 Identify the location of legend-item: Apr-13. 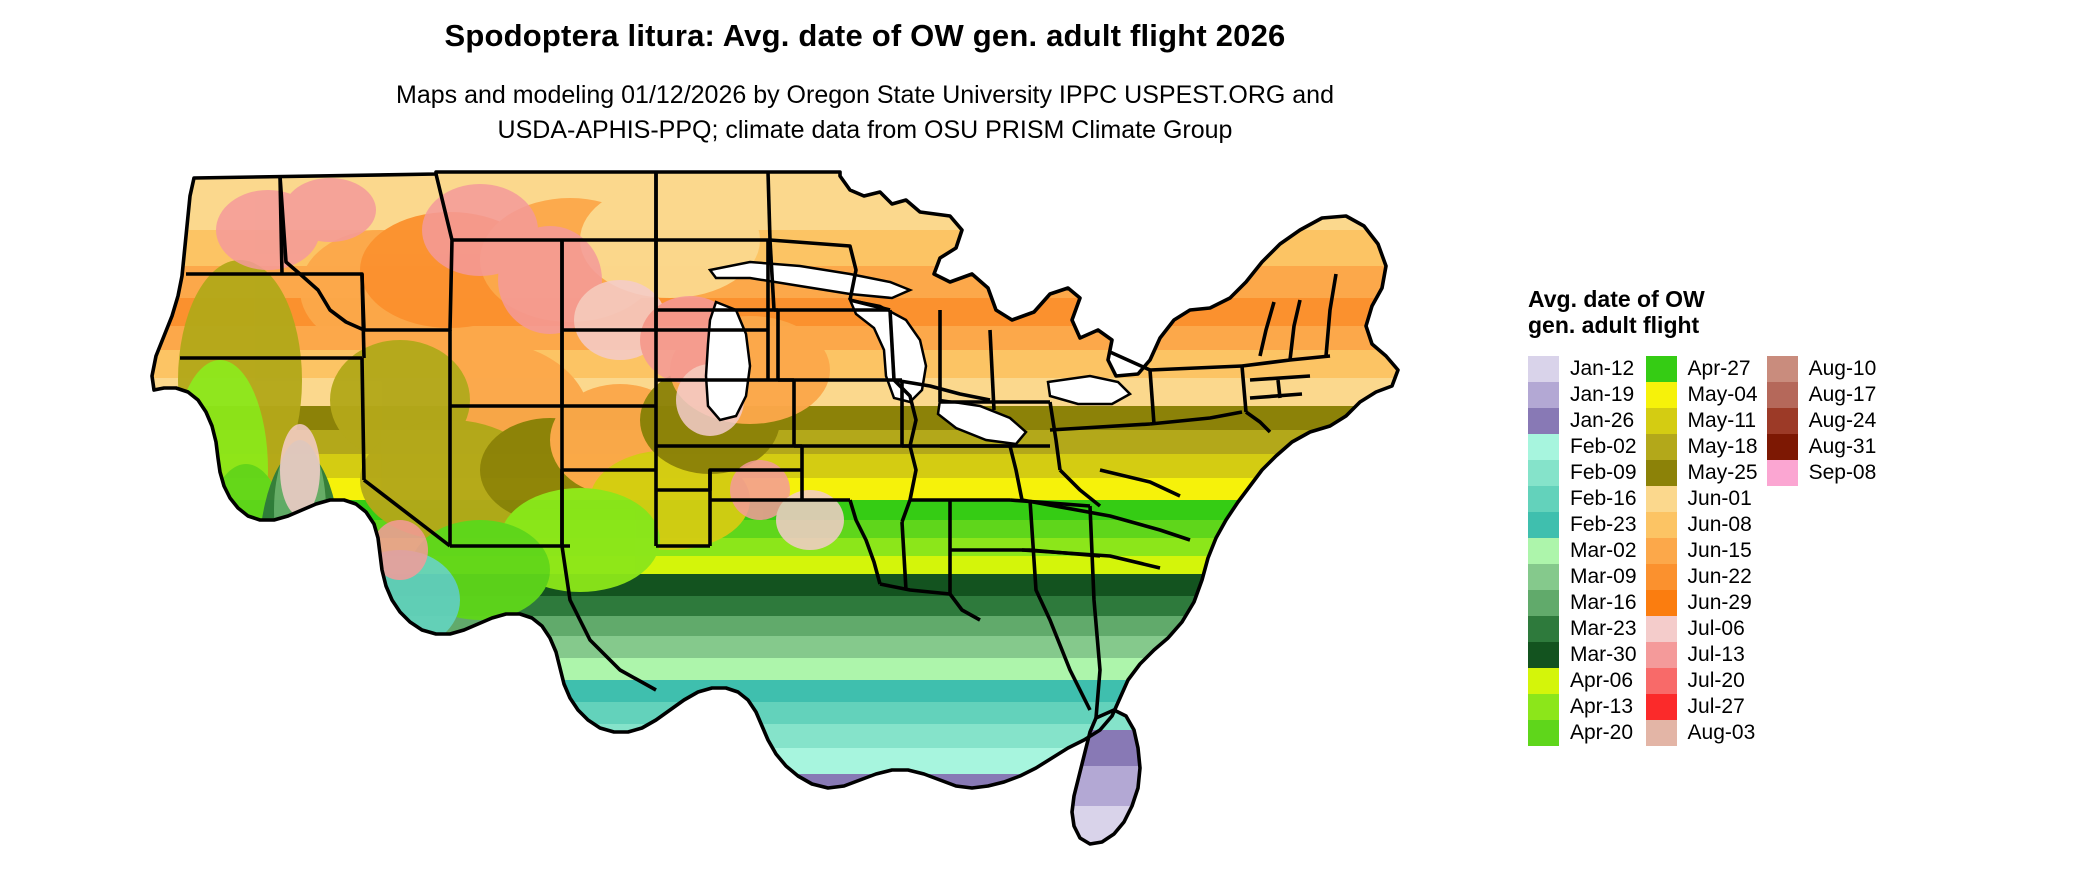
(1582, 707).